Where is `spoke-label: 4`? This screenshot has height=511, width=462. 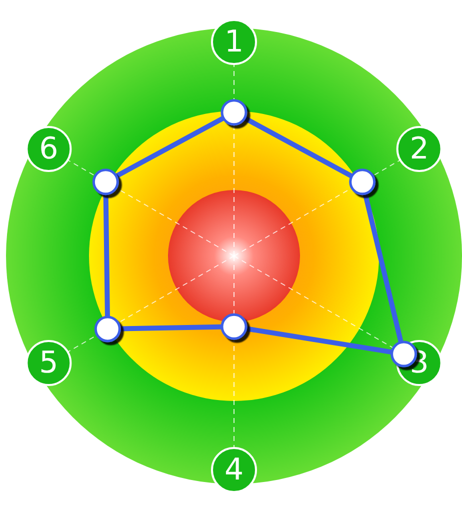
spoke-label: 4 is located at coordinates (234, 470).